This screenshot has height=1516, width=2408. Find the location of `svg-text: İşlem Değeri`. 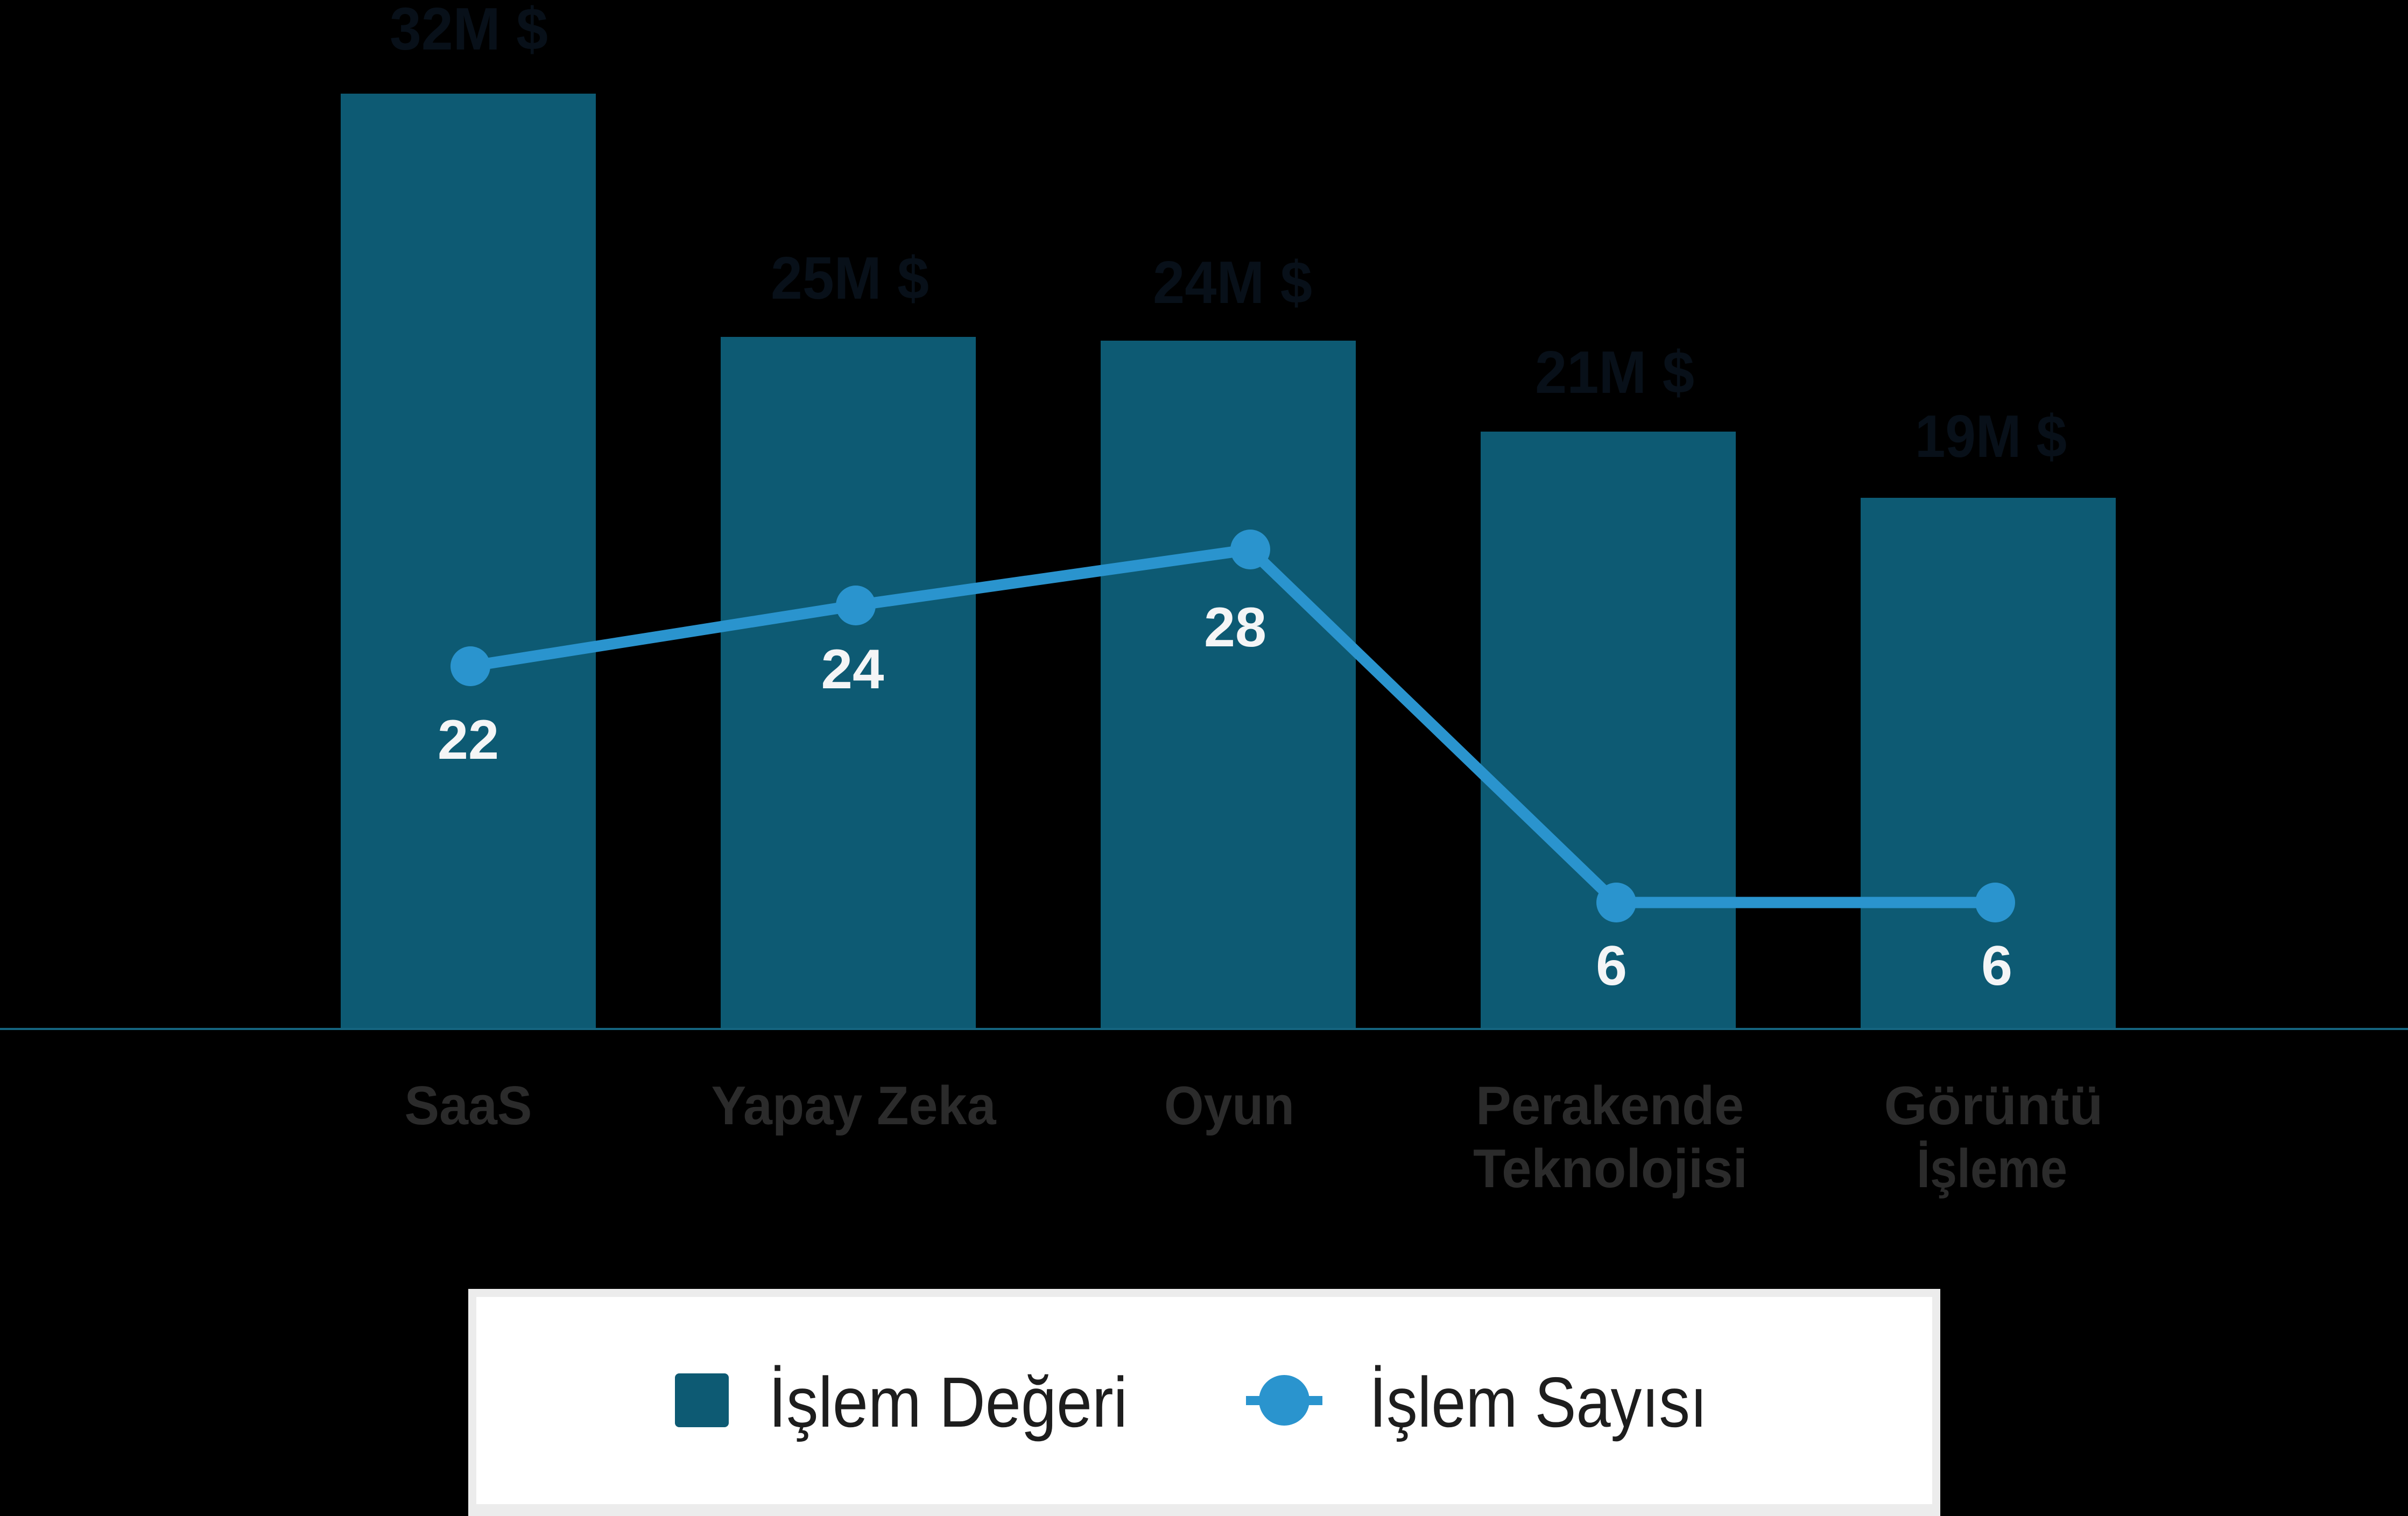

svg-text: İşlem Değeri is located at coordinates (949, 1402).